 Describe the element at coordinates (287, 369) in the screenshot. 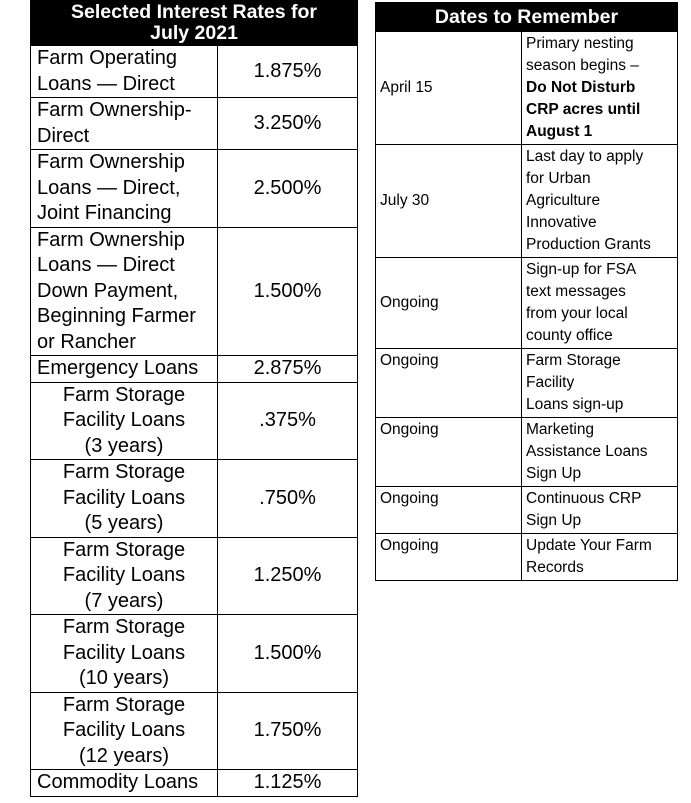

I see `rate-value: 2.875%` at that location.